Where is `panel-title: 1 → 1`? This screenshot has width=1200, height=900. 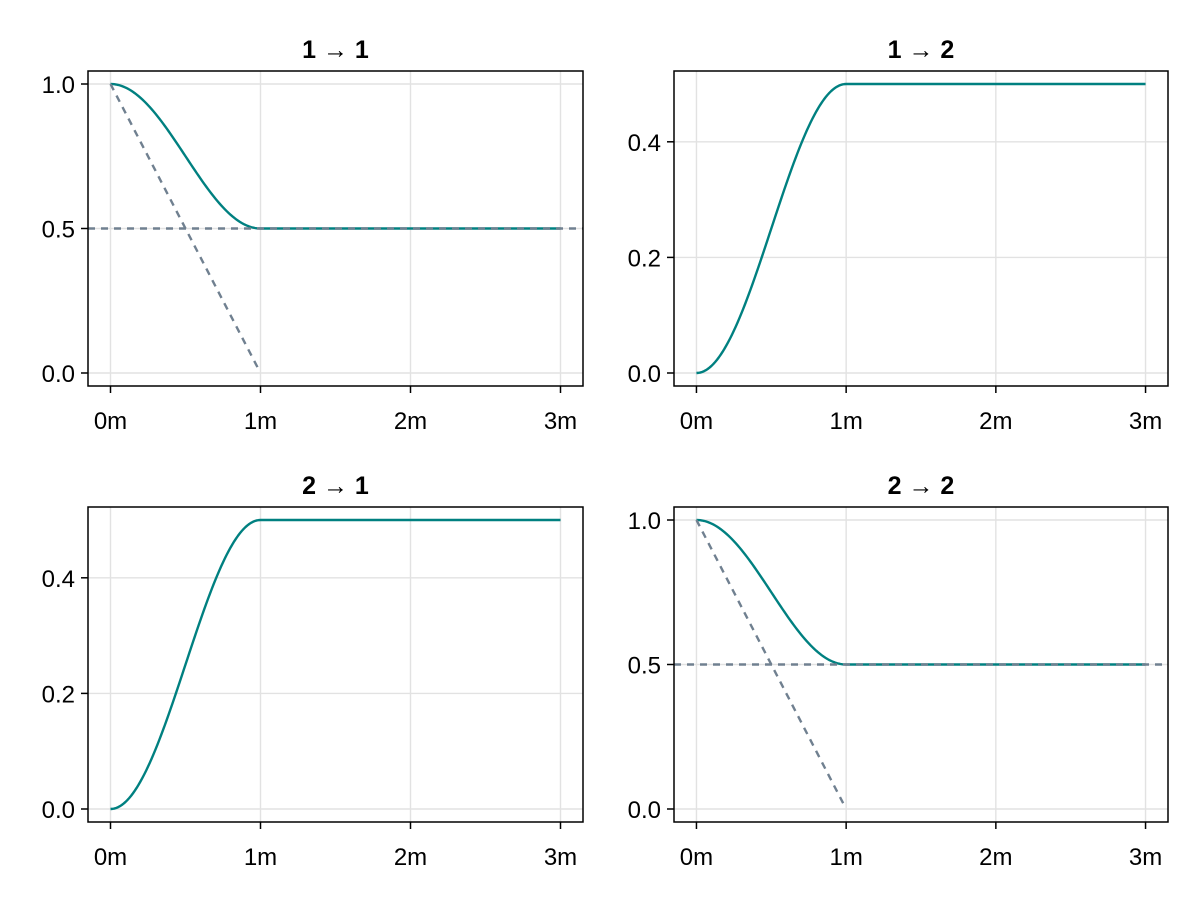 panel-title: 1 → 1 is located at coordinates (335, 50).